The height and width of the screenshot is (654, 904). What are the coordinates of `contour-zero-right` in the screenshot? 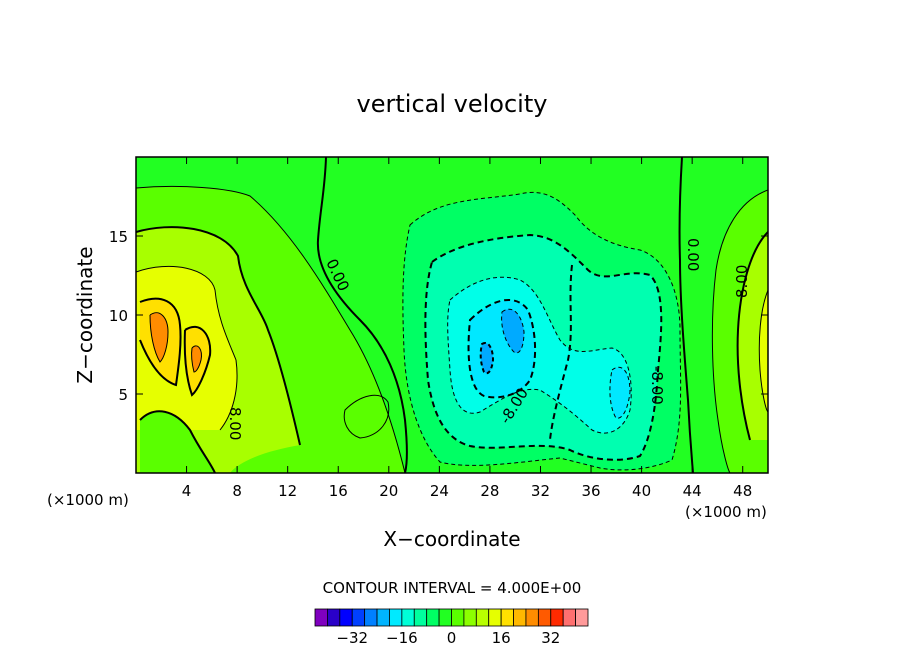 It's located at (686, 315).